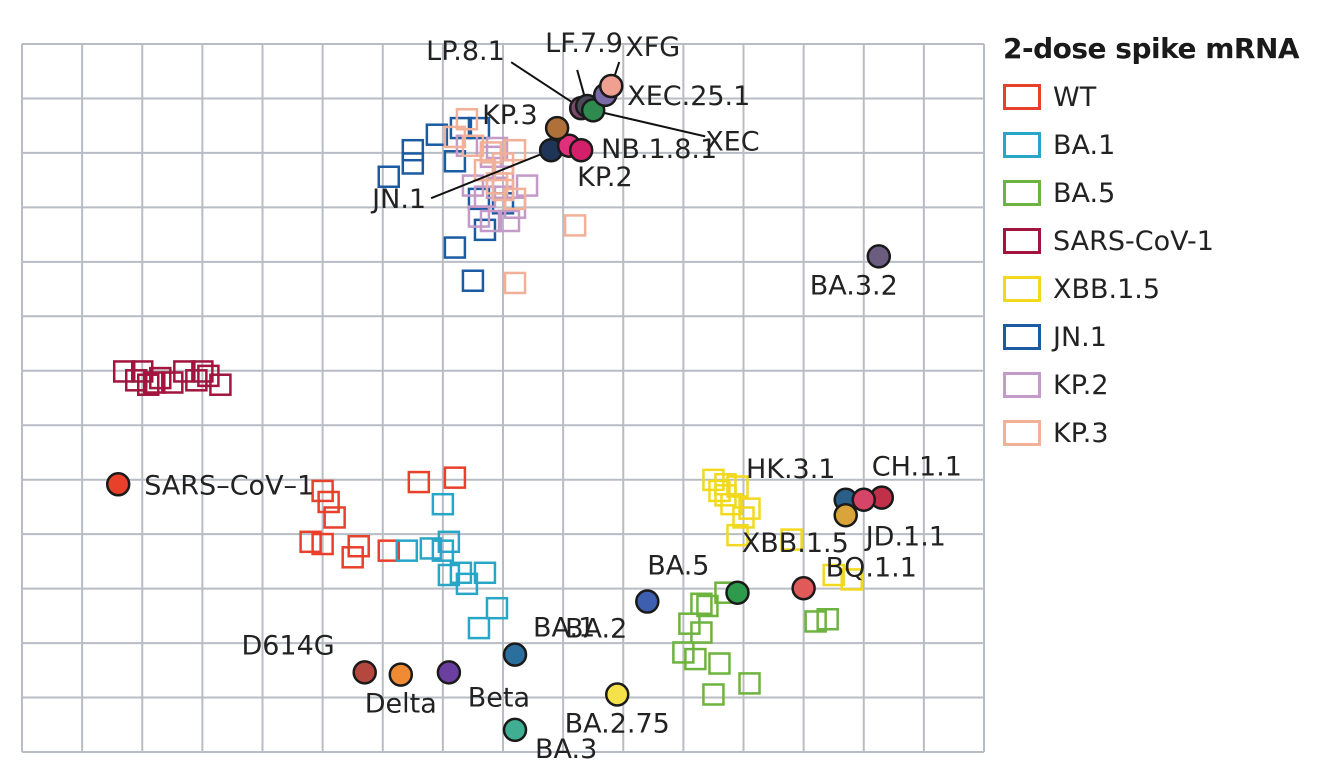 This screenshot has width=1333, height=781. I want to click on antigen-label-hk-3-1: HK.3.1, so click(791, 469).